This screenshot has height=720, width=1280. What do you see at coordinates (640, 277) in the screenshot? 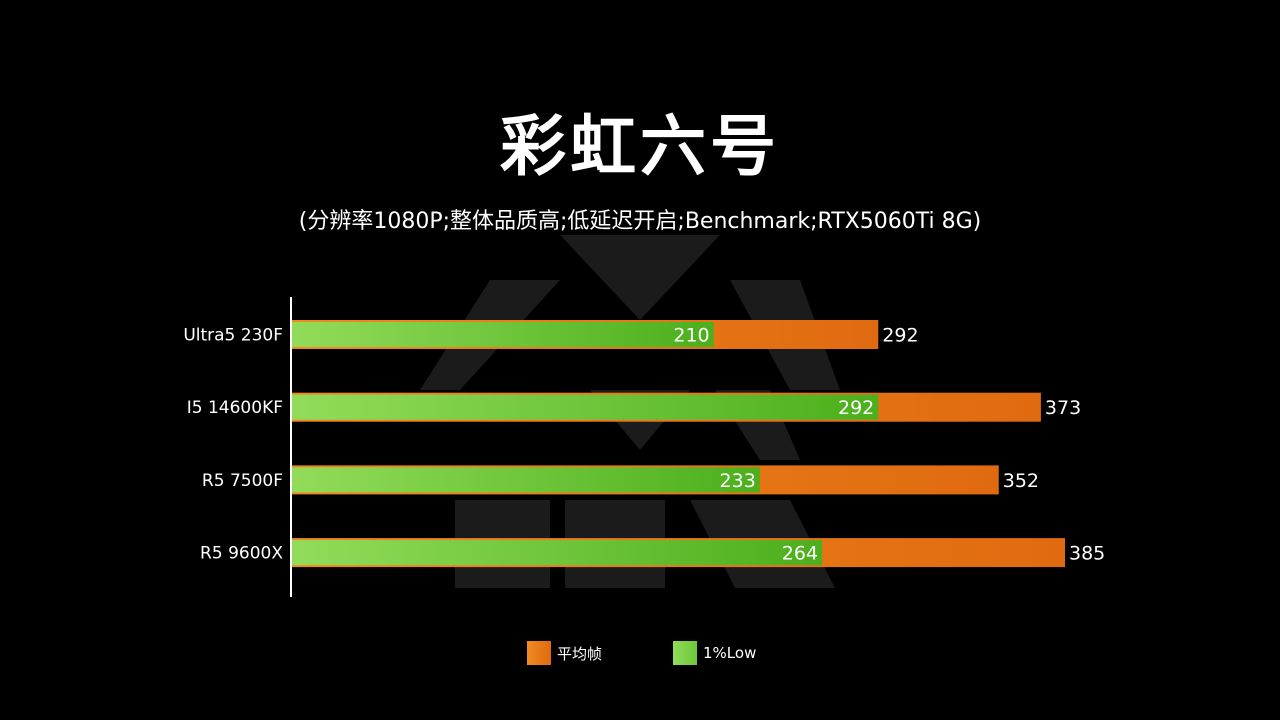
I see `watermark-shape-center` at bounding box center [640, 277].